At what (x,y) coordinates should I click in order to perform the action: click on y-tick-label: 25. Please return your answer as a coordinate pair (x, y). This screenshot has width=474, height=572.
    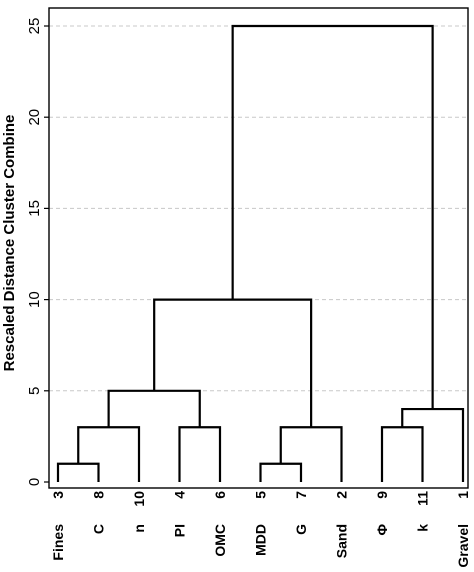
    Looking at the image, I should click on (34, 26).